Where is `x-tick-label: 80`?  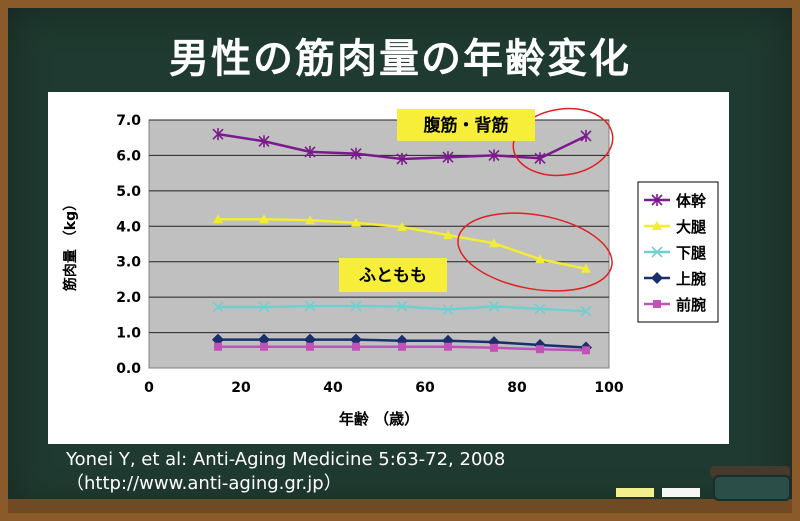
x-tick-label: 80 is located at coordinates (517, 388).